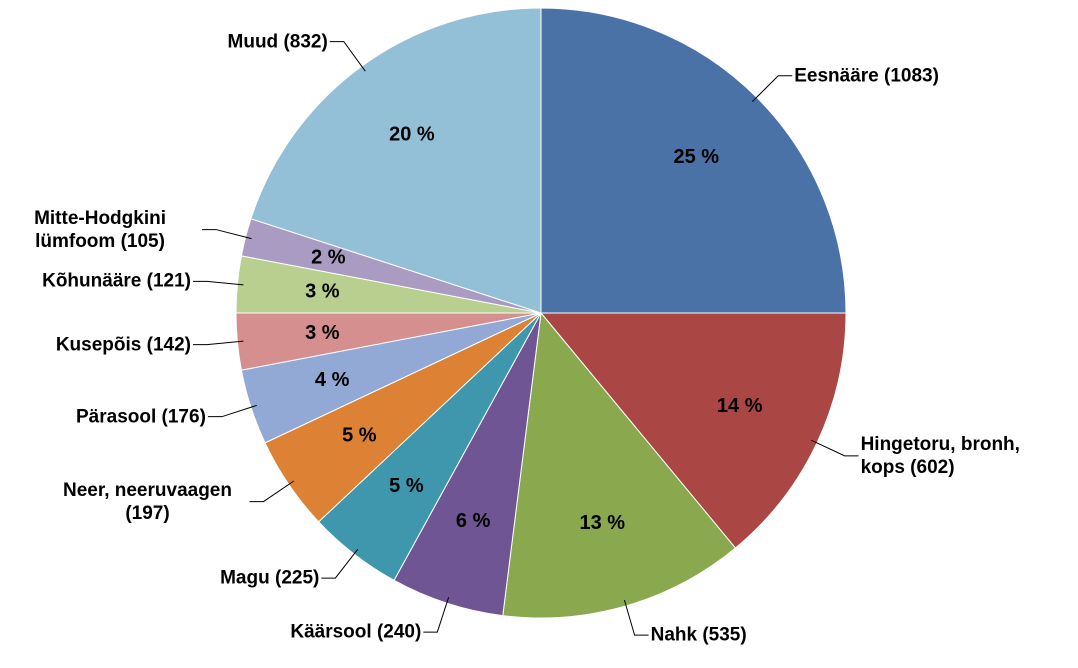  Describe the element at coordinates (100, 229) in the screenshot. I see `category-label: Mitte-Hodgkini lümfoom (105)` at that location.